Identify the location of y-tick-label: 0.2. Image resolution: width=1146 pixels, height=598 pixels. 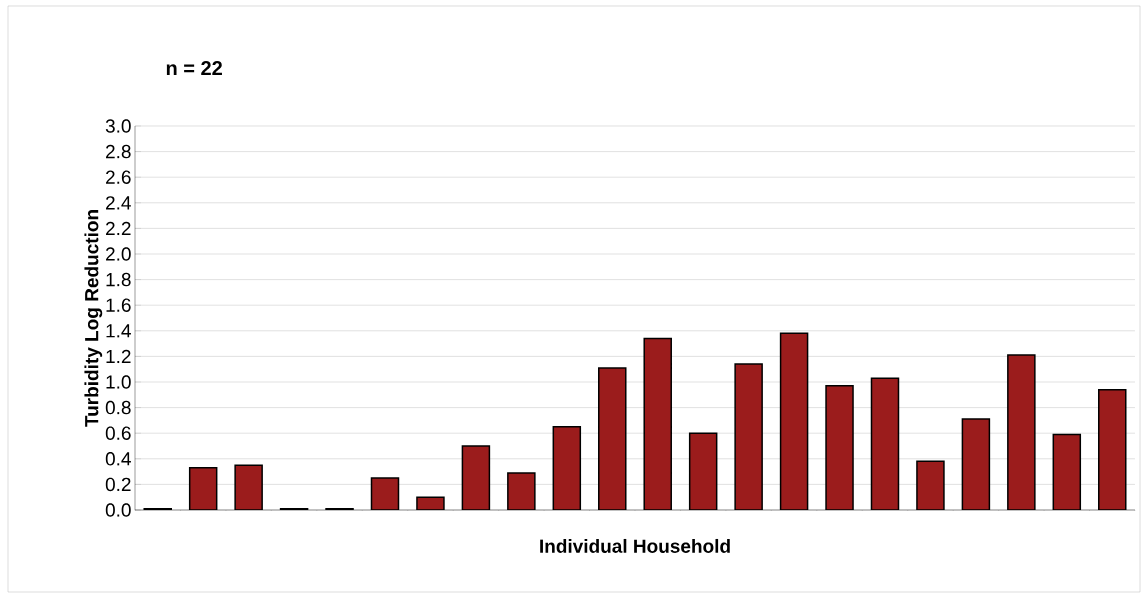
(118, 484).